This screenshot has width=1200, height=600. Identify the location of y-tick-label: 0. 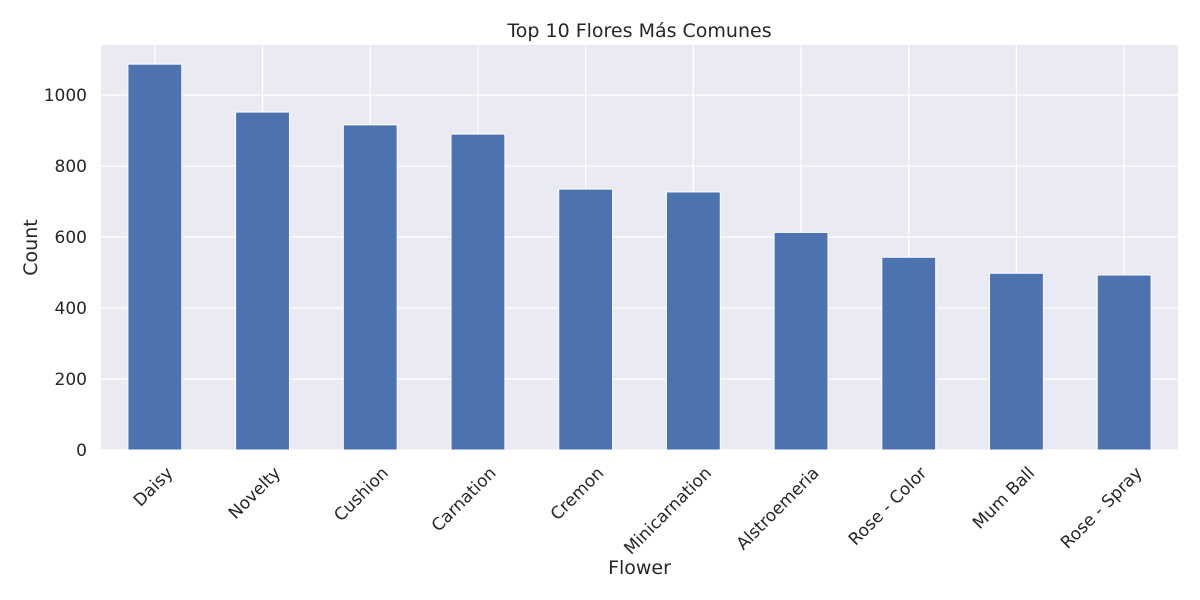
(81, 451).